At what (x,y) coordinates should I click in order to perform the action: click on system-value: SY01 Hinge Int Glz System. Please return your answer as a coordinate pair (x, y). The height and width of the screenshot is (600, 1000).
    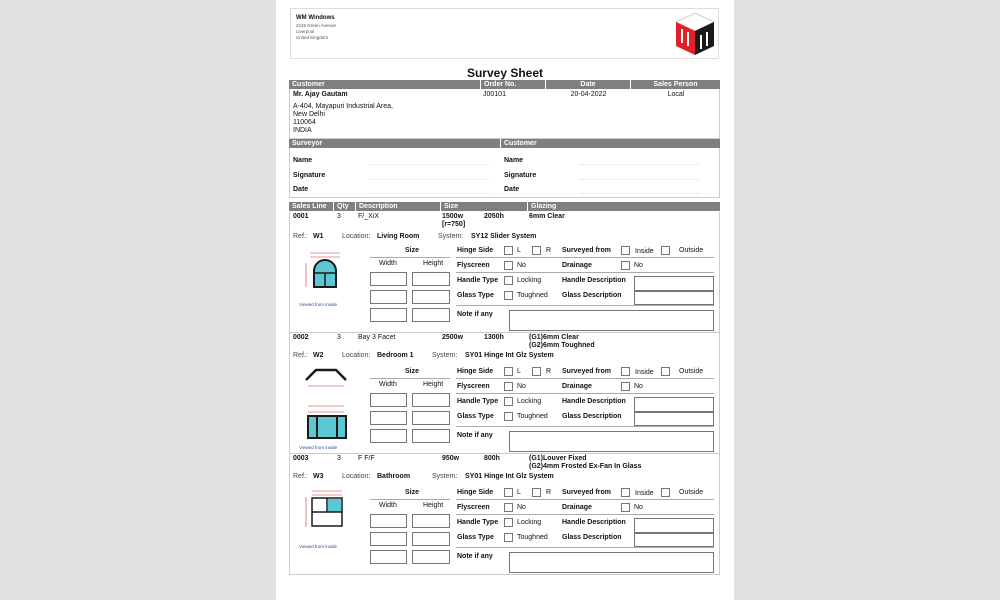
    Looking at the image, I should click on (509, 355).